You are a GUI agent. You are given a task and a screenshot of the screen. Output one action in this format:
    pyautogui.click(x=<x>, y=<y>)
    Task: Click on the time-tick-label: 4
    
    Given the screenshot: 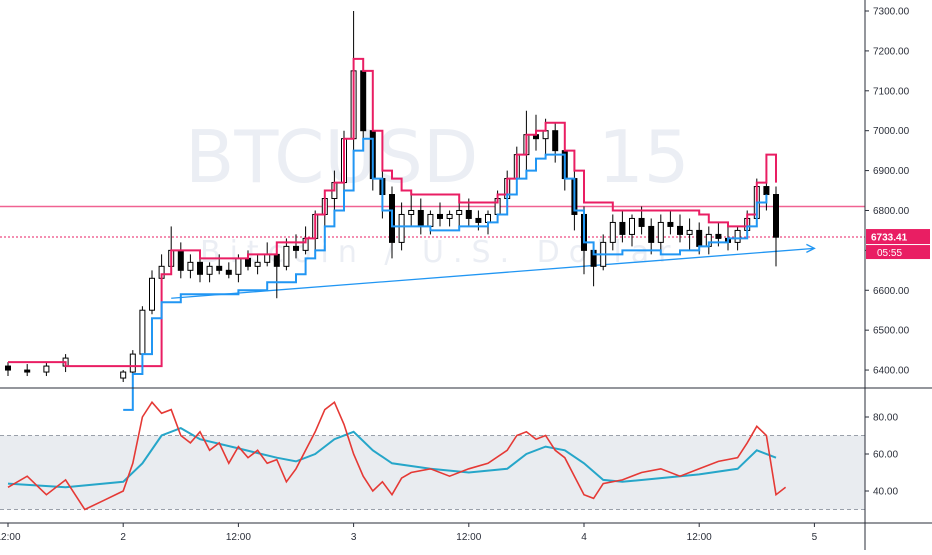 What is the action you would take?
    pyautogui.click(x=584, y=537)
    